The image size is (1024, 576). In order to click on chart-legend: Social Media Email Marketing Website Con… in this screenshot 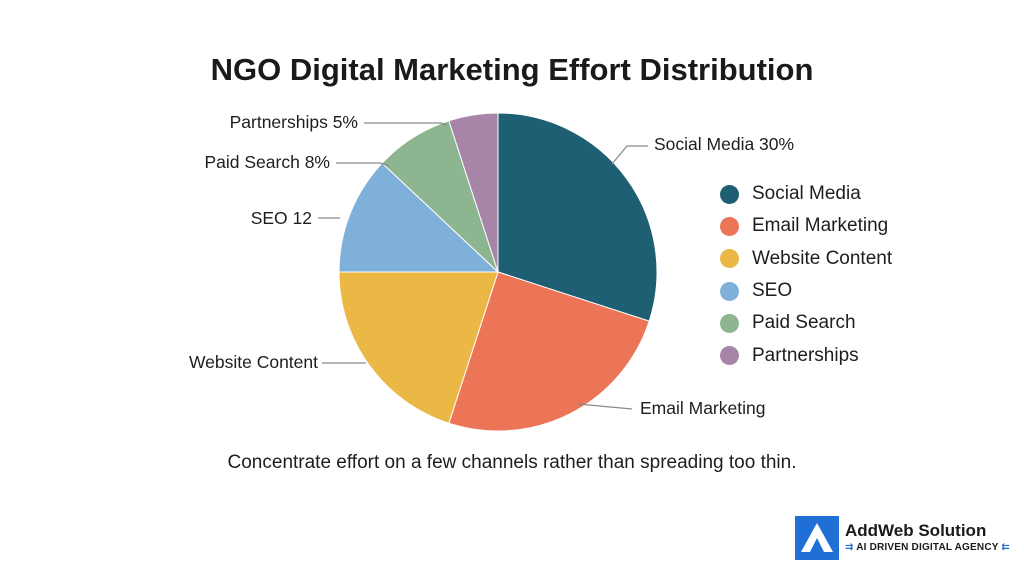, I will do `click(806, 275)`.